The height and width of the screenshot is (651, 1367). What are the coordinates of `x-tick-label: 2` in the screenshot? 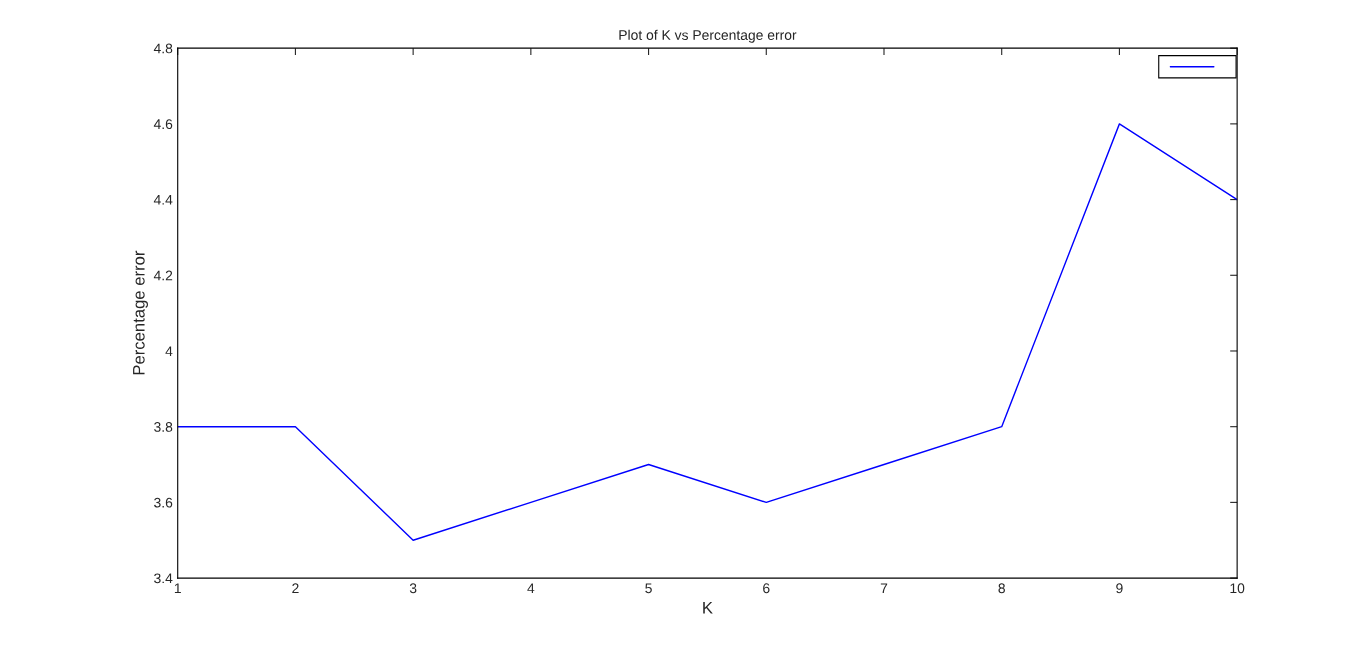 It's located at (295, 588).